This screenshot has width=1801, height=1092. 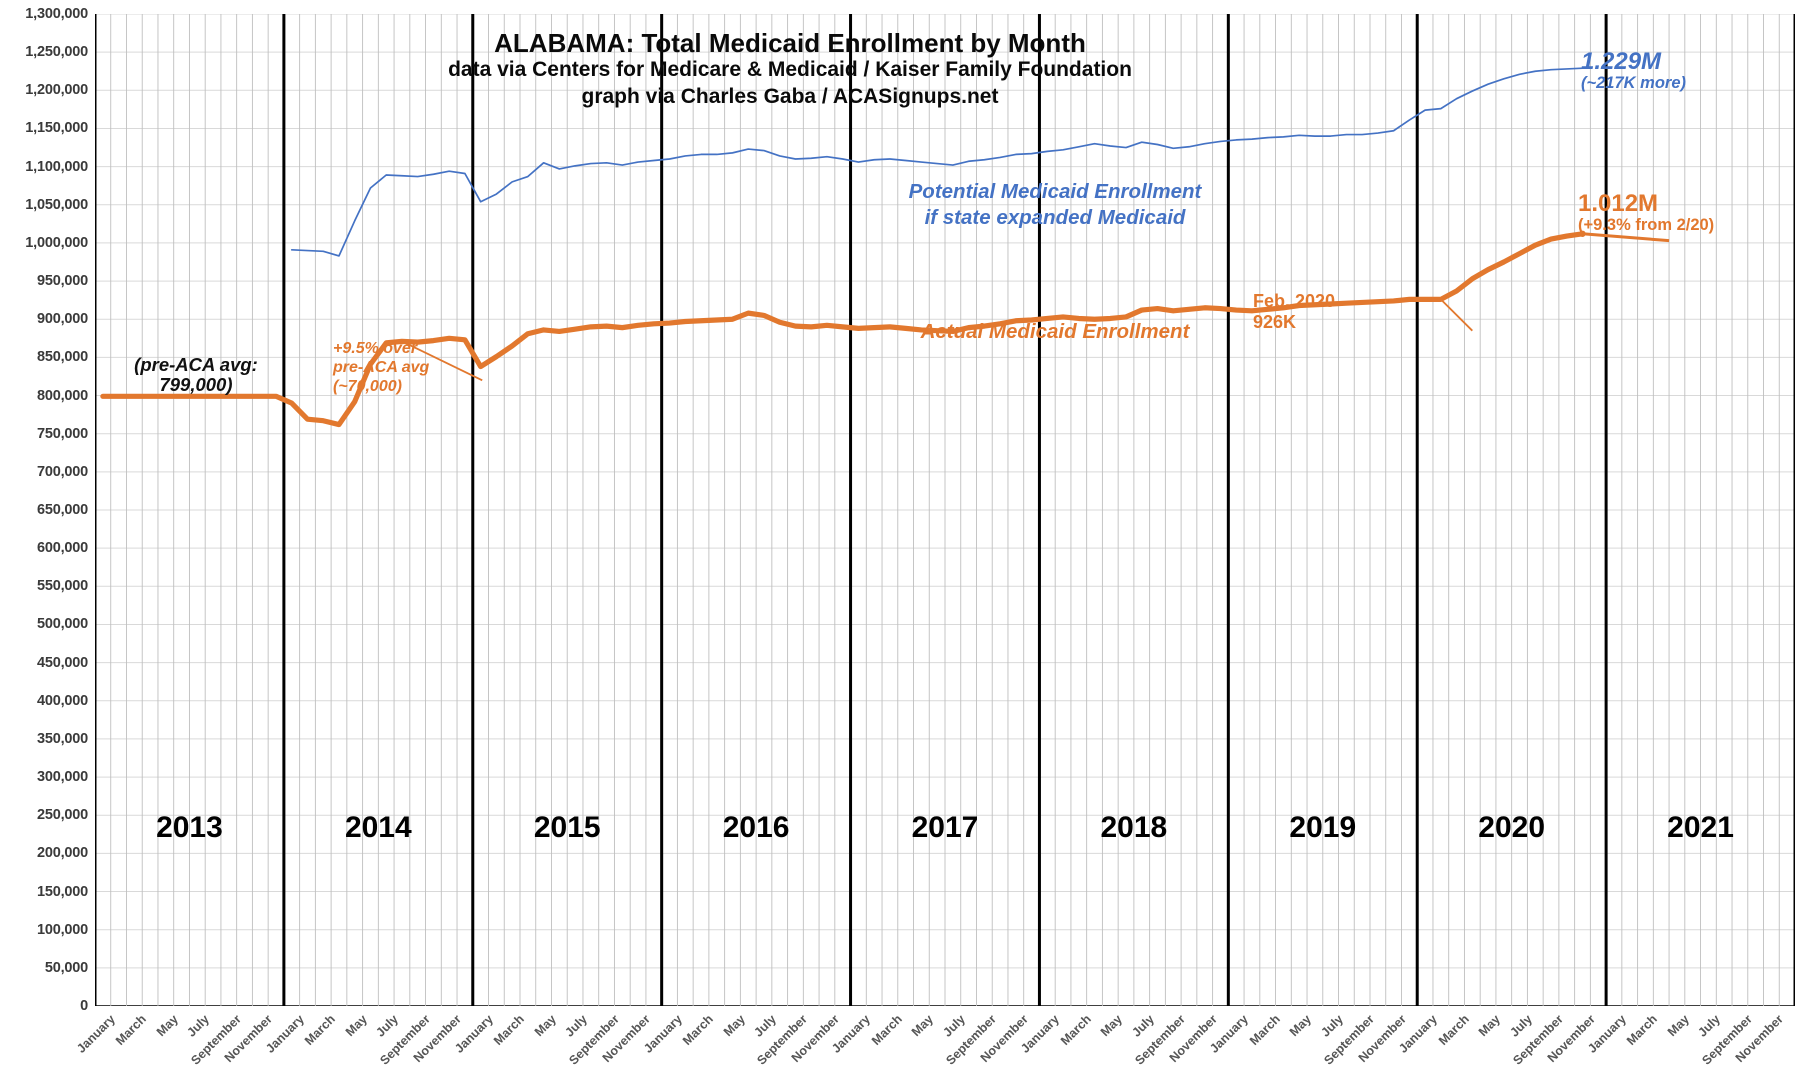 I want to click on y-axis-tick-label: 1,000,000, so click(x=56, y=242).